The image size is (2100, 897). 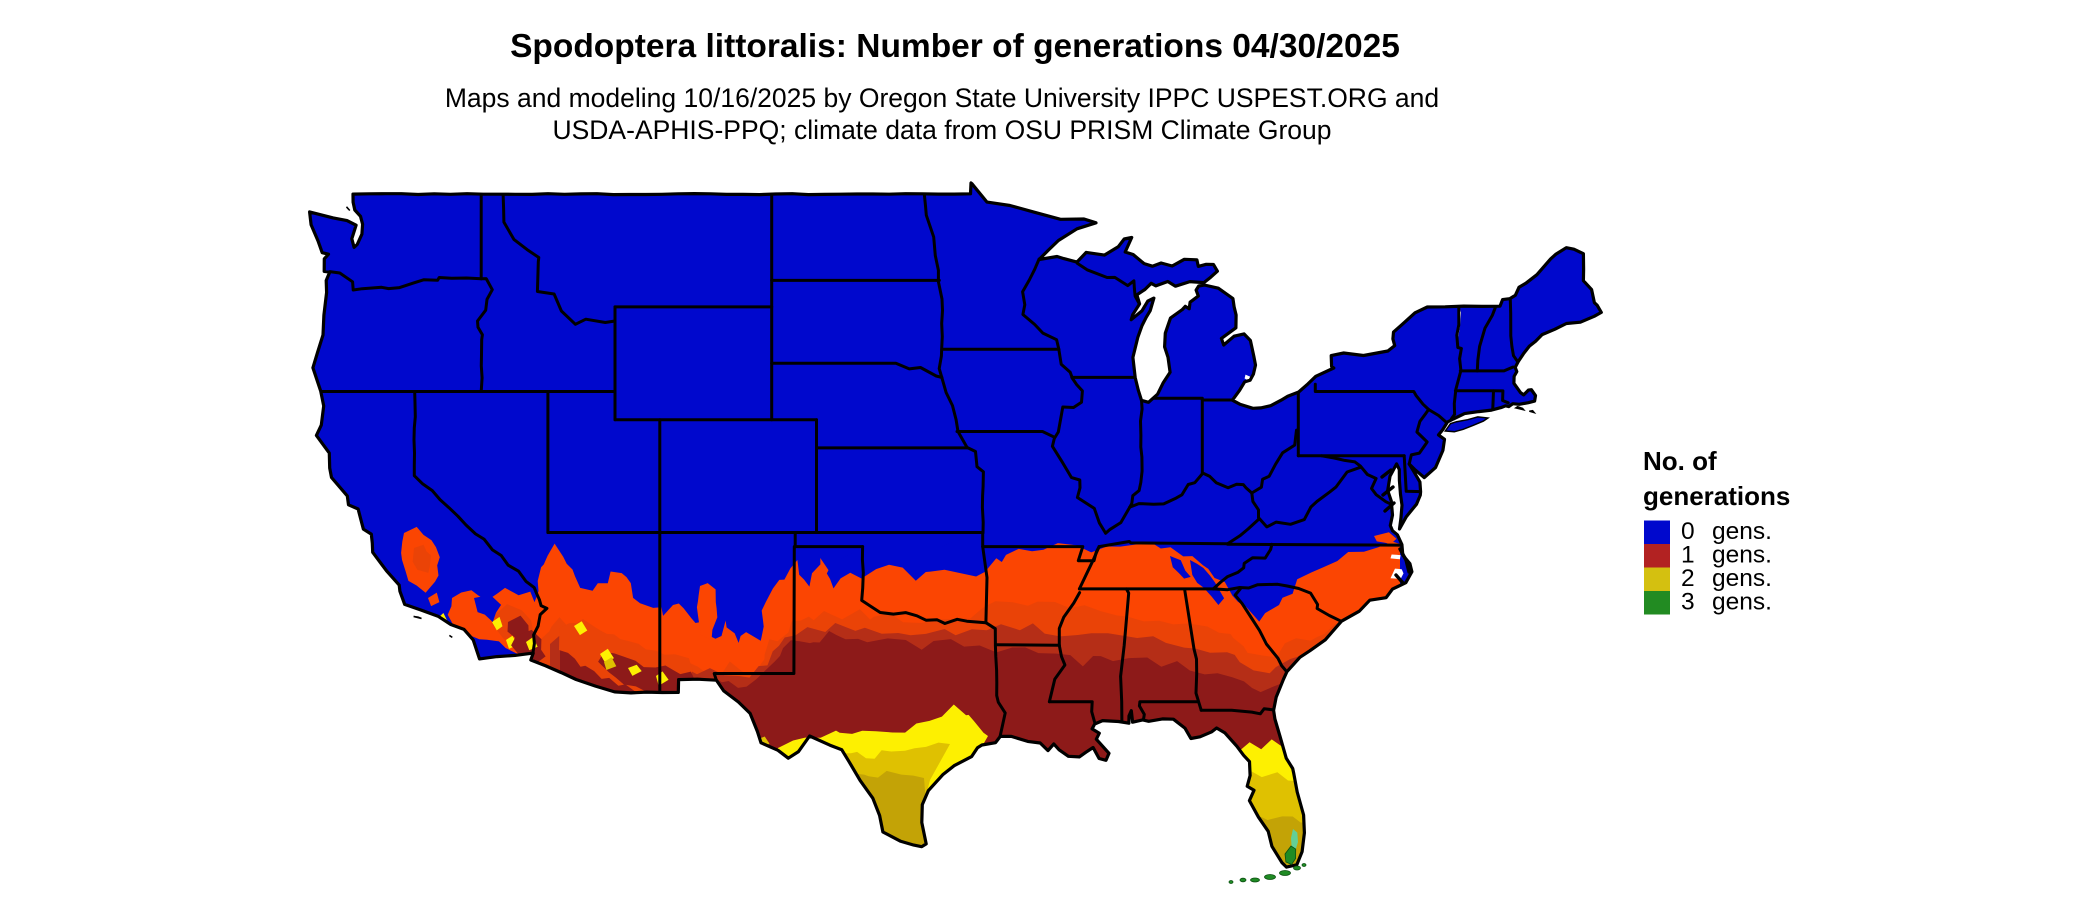 I want to click on svg-text: 1, so click(x=1688, y=555).